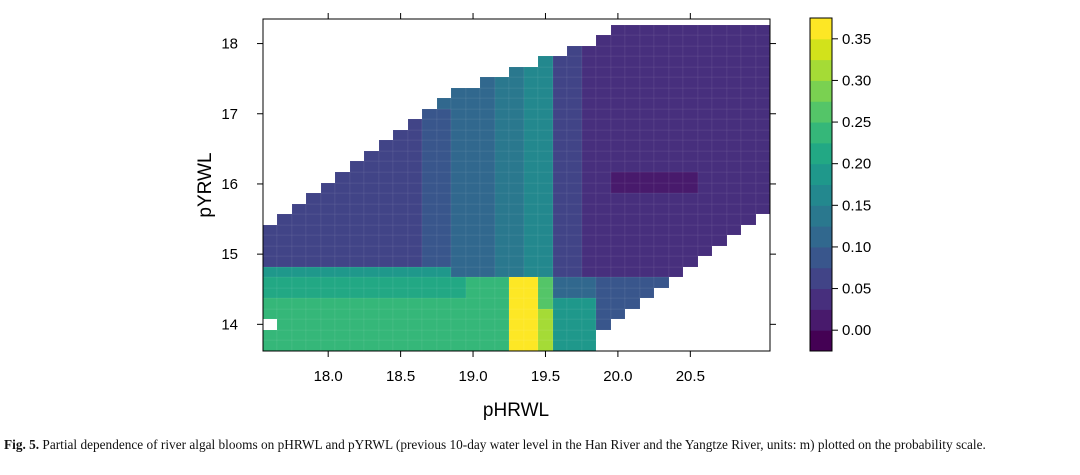 The height and width of the screenshot is (475, 1080). Describe the element at coordinates (229, 184) in the screenshot. I see `y-tick-label: 16` at that location.